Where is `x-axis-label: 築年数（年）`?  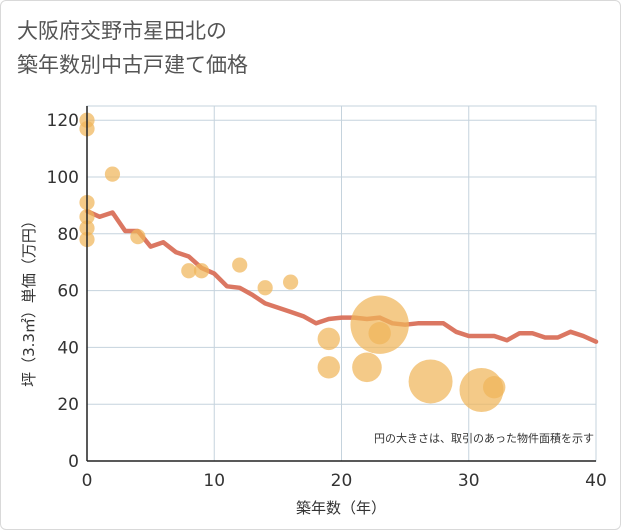
x-axis-label: 築年数（年） is located at coordinates (341, 508).